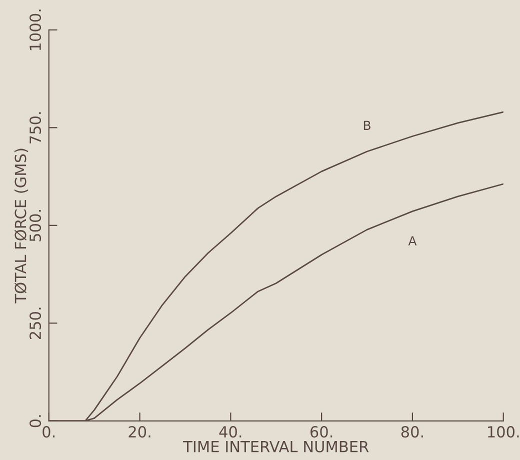 The width and height of the screenshot is (520, 460). What do you see at coordinates (36, 128) in the screenshot?
I see `y-tick-label: 750.` at bounding box center [36, 128].